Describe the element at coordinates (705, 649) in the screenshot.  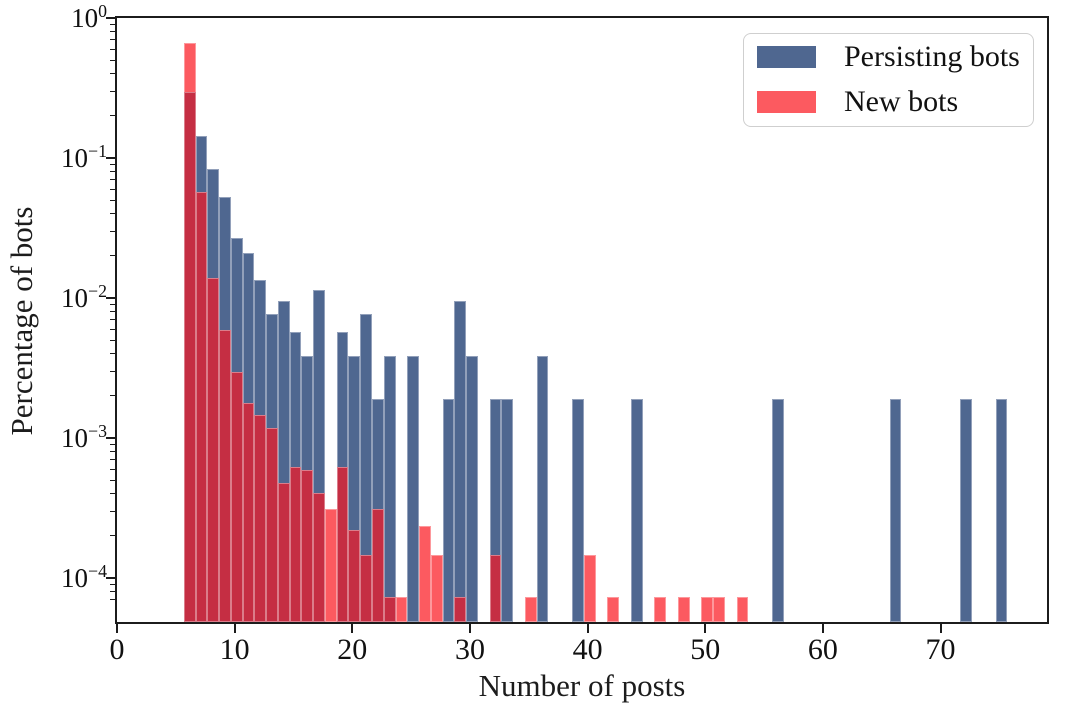
I see `x-tick-label: 50` at that location.